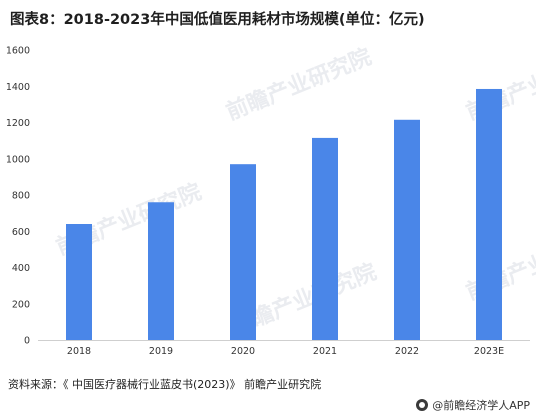 This screenshot has height=418, width=536. I want to click on brand-credit-text: @前瞻经济学人APP, so click(481, 405).